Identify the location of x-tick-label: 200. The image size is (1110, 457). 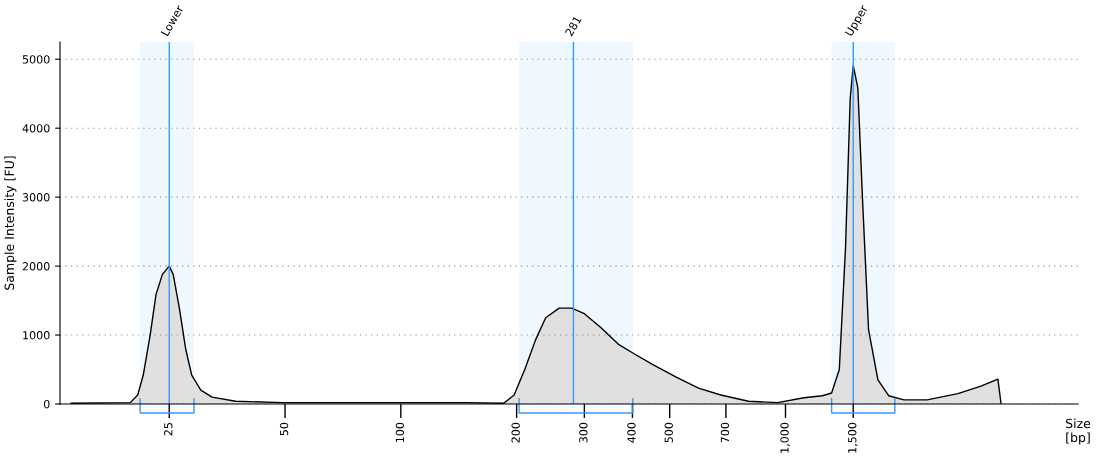
(515, 432).